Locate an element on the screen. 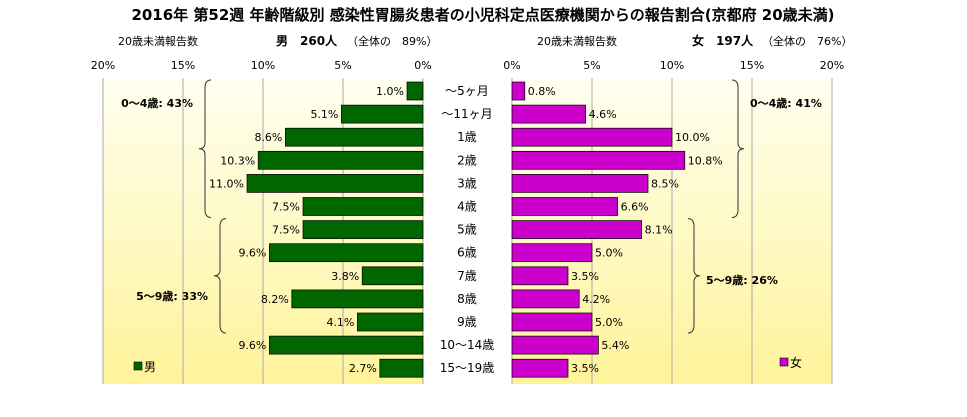 The width and height of the screenshot is (967, 417). male-header: 20歳未満報告数 男 260人 （全体の 89%） is located at coordinates (277, 40).